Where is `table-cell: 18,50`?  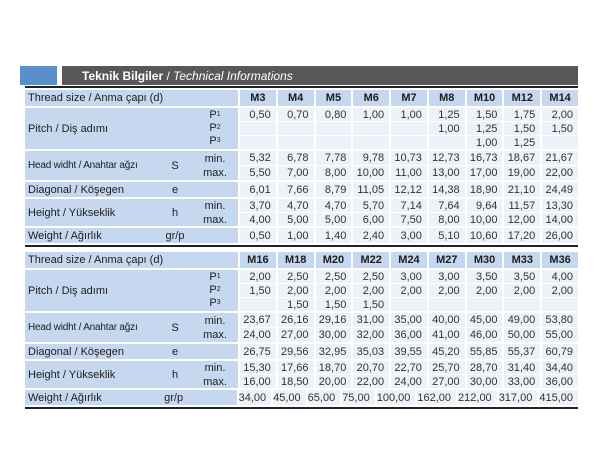
table-cell: 18,50 is located at coordinates (295, 381).